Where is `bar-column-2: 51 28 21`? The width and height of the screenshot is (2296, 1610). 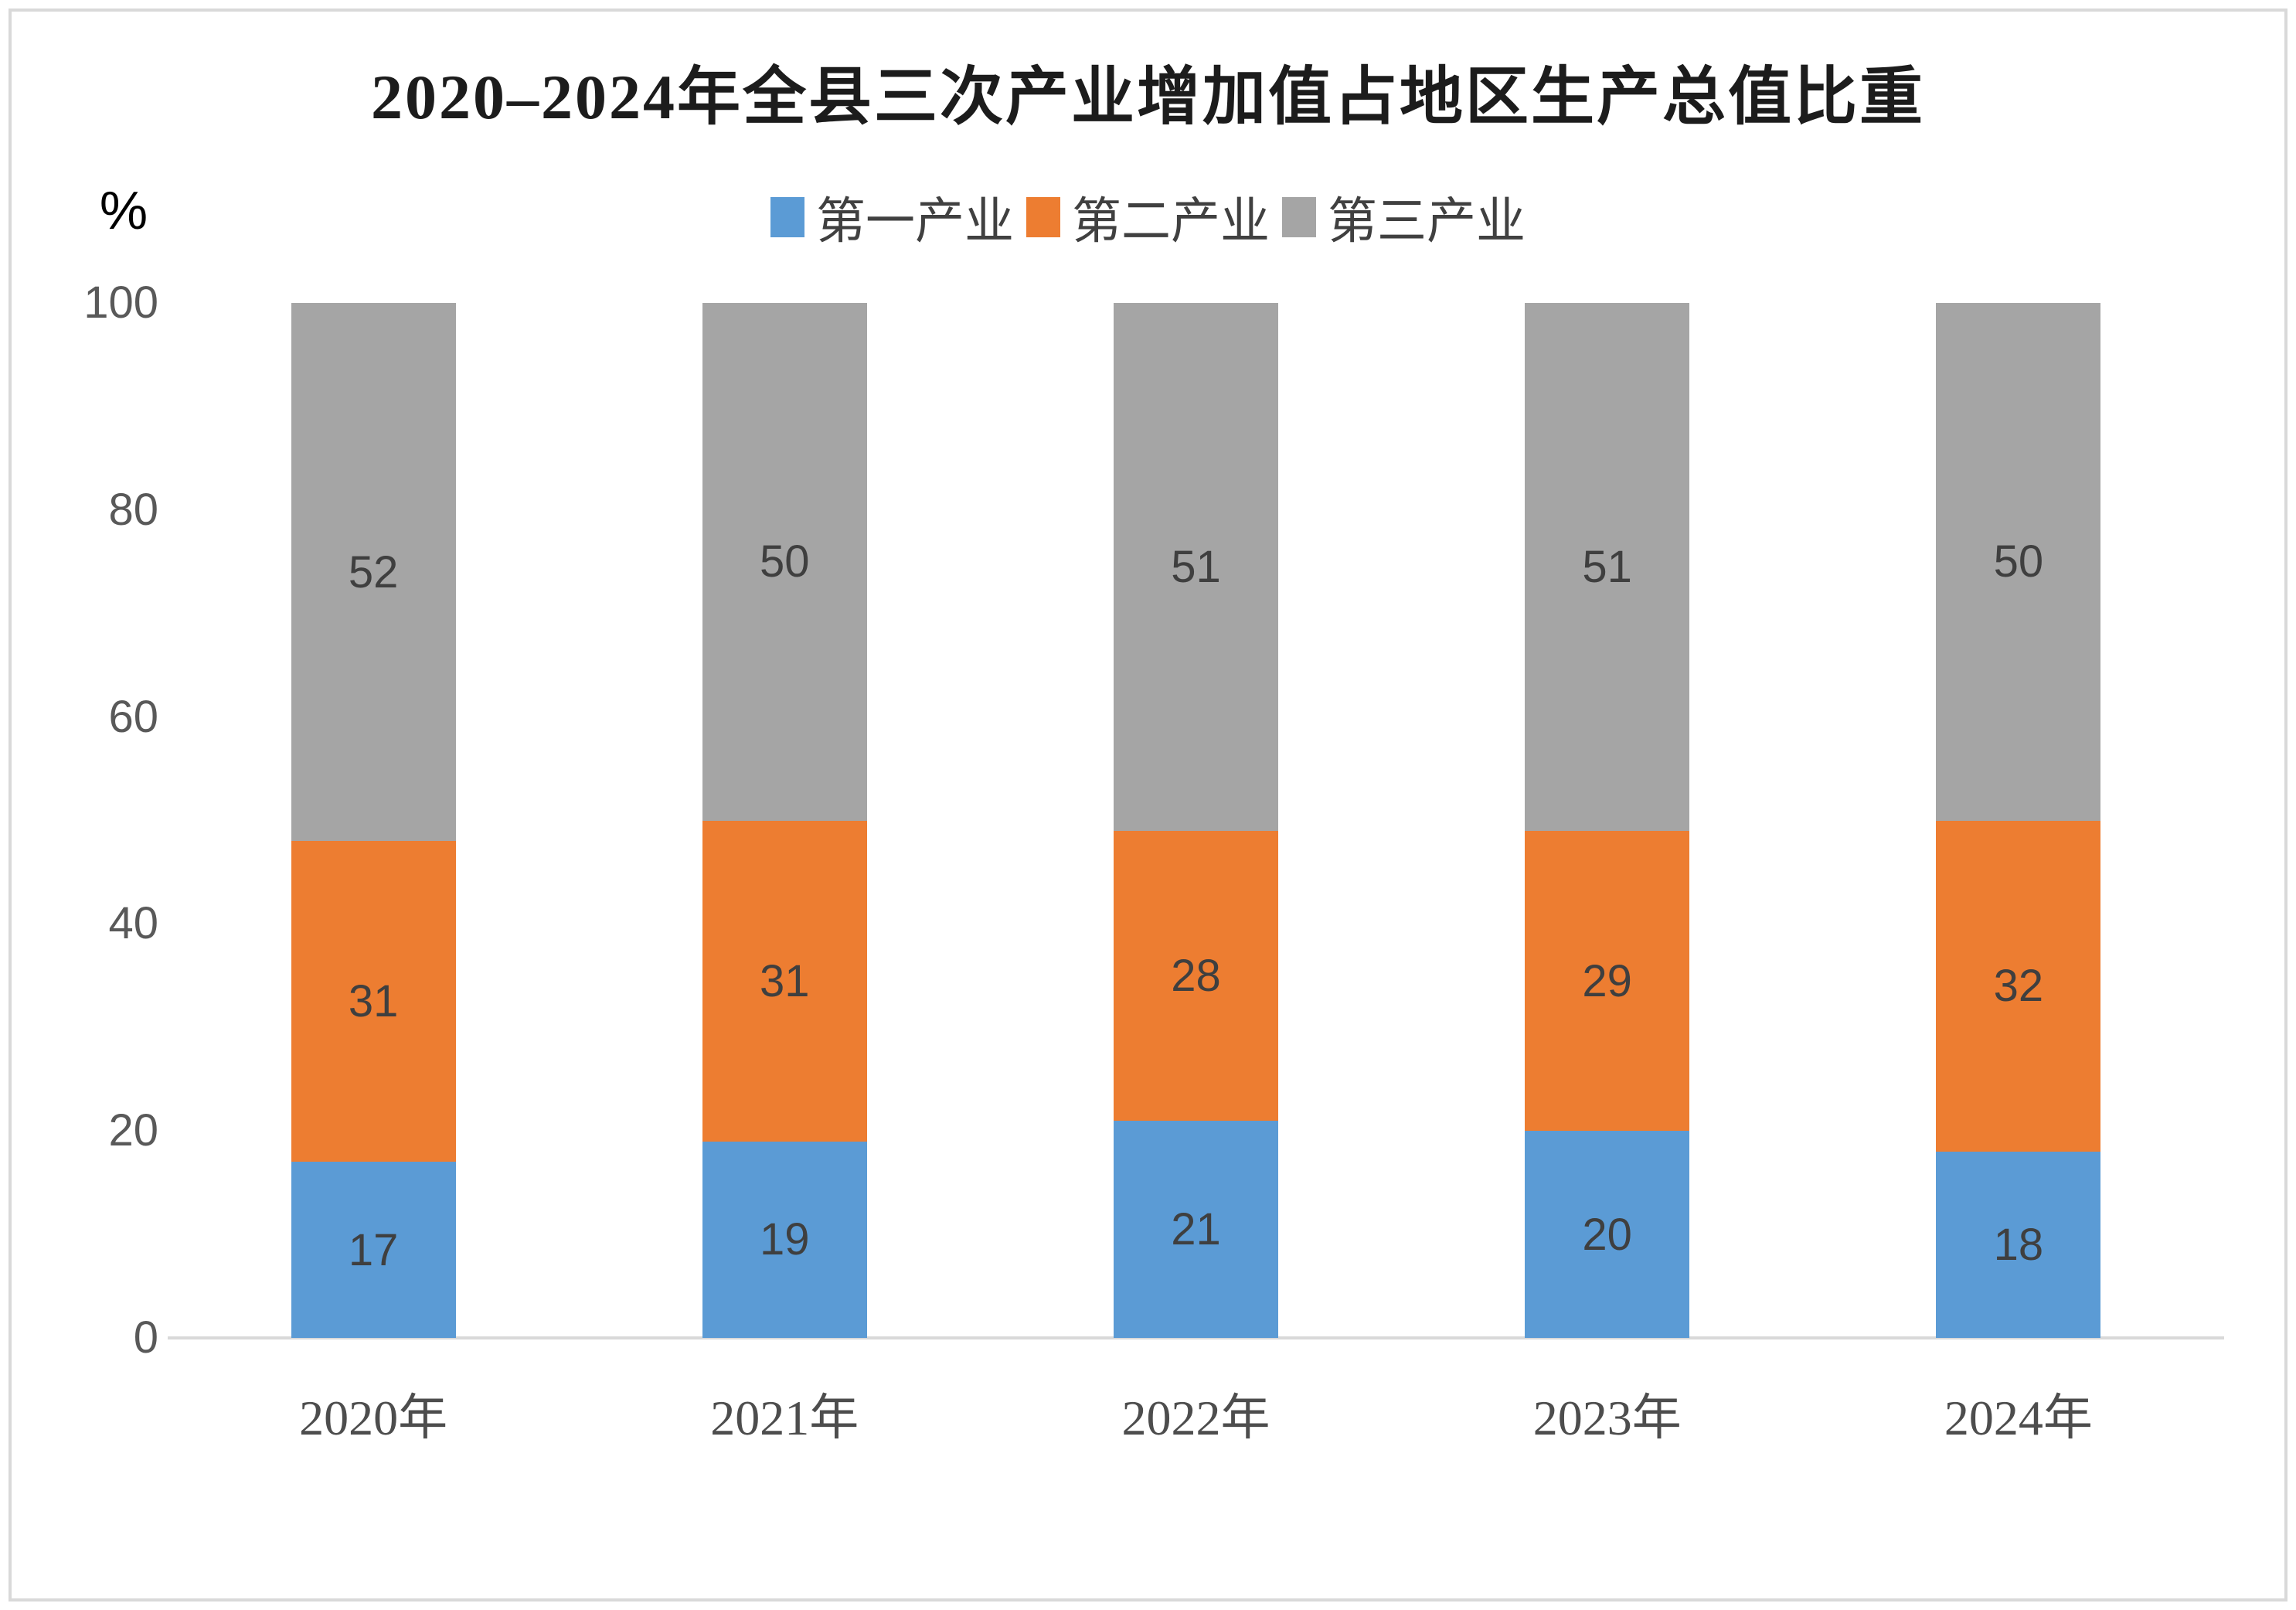
bar-column-2: 51 28 21 is located at coordinates (1196, 820).